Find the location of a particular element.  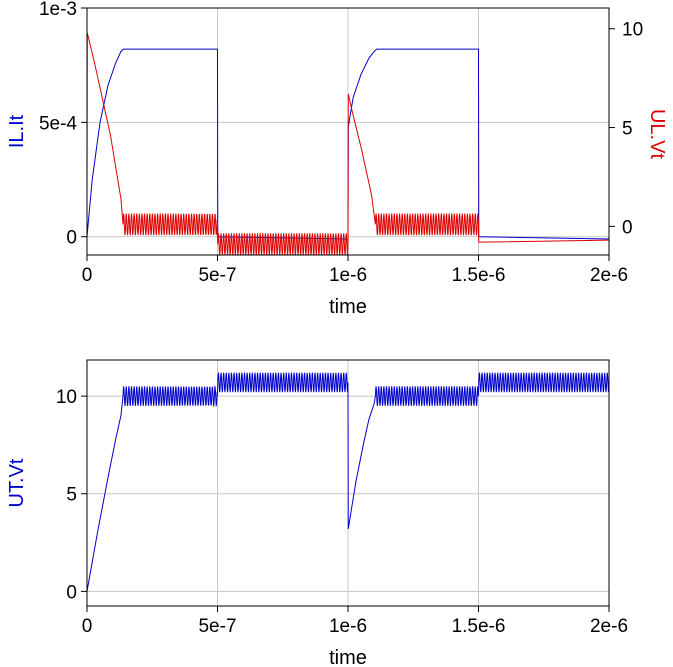

bottom-left-axis-label: UT.Vt is located at coordinates (17, 482).